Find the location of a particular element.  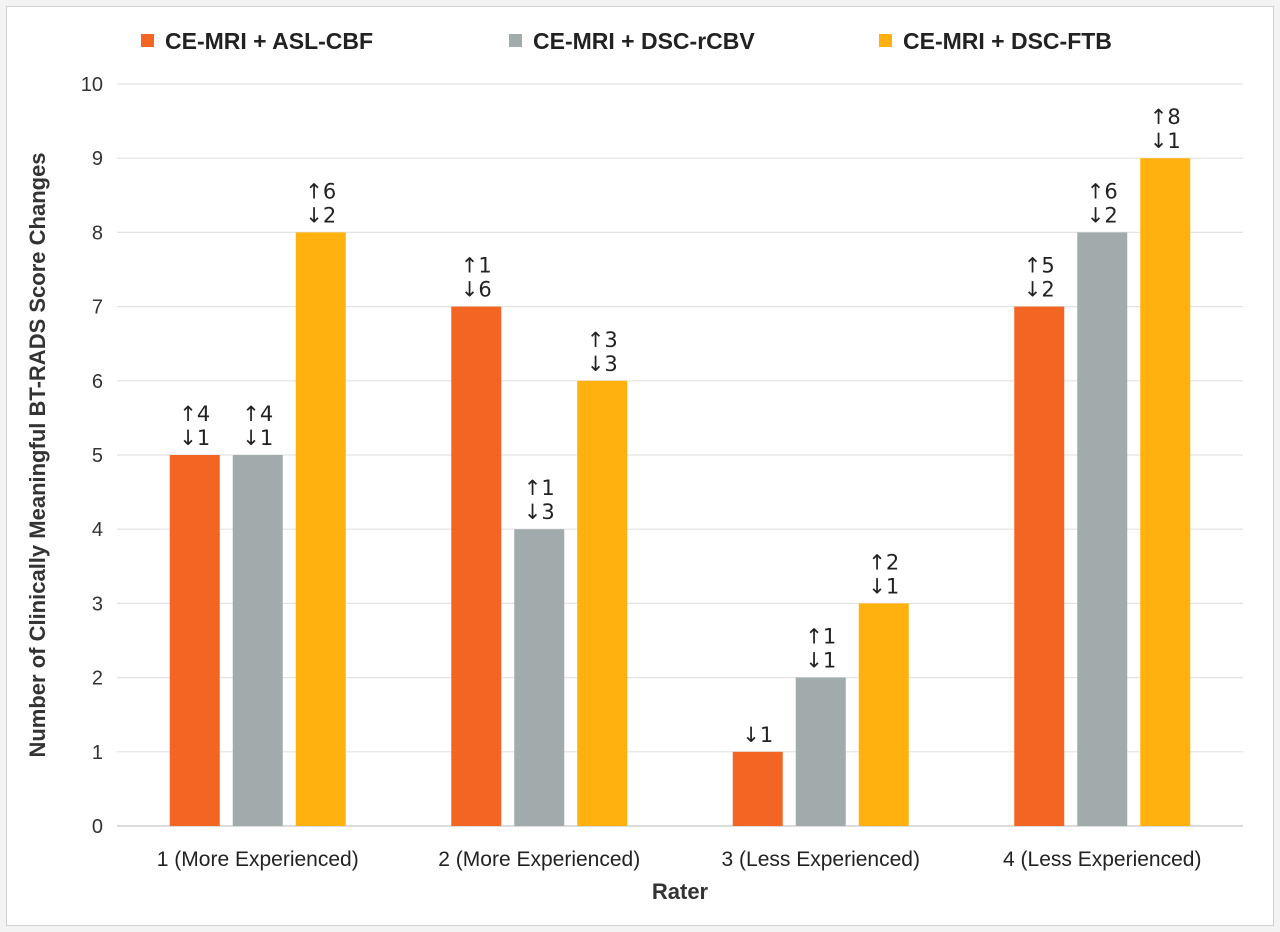

y-axis-ticks: 0 1 2 3 4 5 6 7 8 9 10 is located at coordinates (92, 456).